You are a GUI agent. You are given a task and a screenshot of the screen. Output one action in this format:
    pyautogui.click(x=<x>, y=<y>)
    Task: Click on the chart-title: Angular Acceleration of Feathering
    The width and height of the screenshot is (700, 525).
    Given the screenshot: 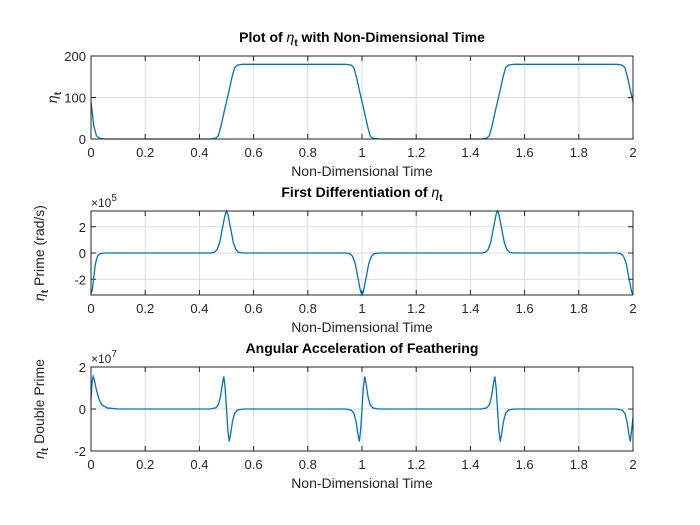 What is the action you would take?
    pyautogui.click(x=362, y=348)
    